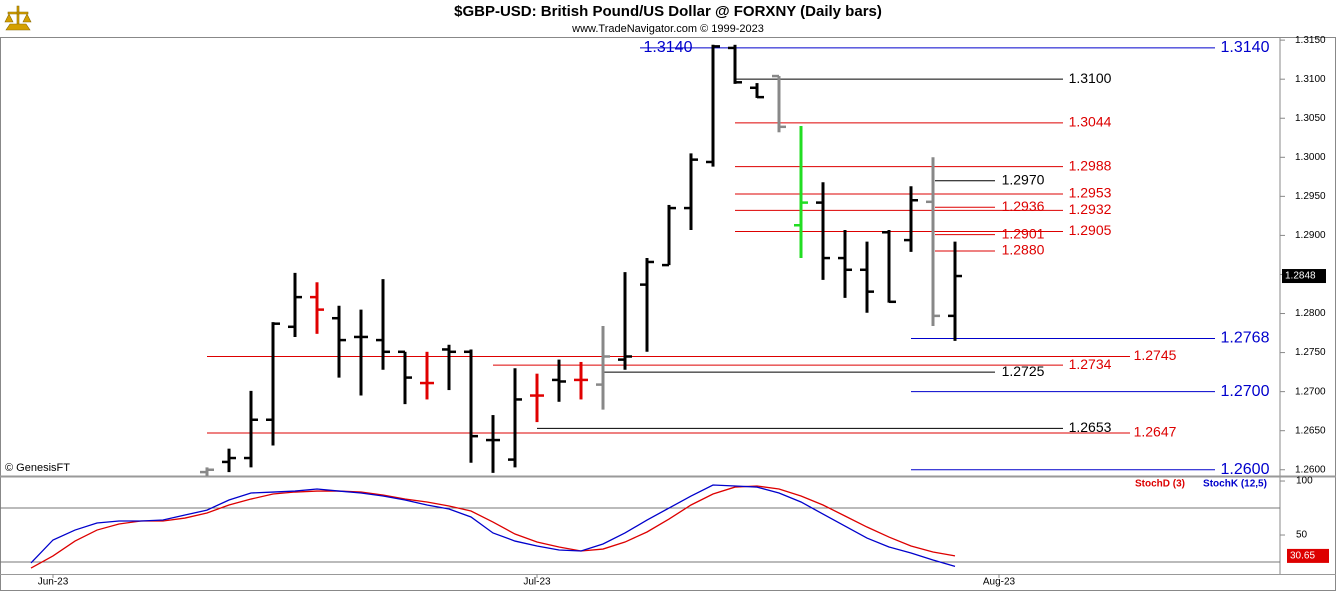 This screenshot has width=1336, height=591. Describe the element at coordinates (1245, 469) in the screenshot. I see `level-label: 1.2600` at that location.